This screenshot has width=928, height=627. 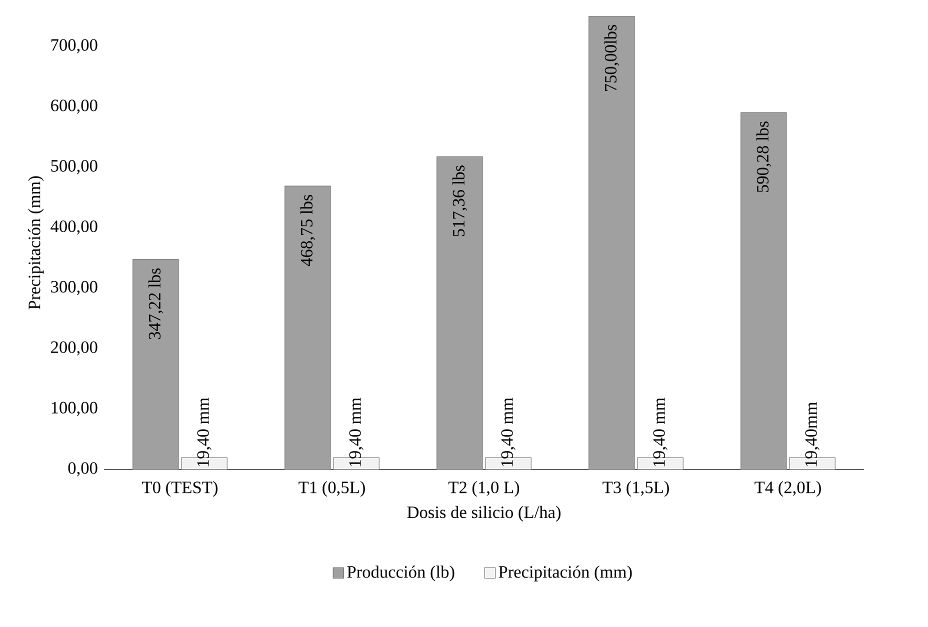 I want to click on data-label: 750,00lbs, so click(x=612, y=58).